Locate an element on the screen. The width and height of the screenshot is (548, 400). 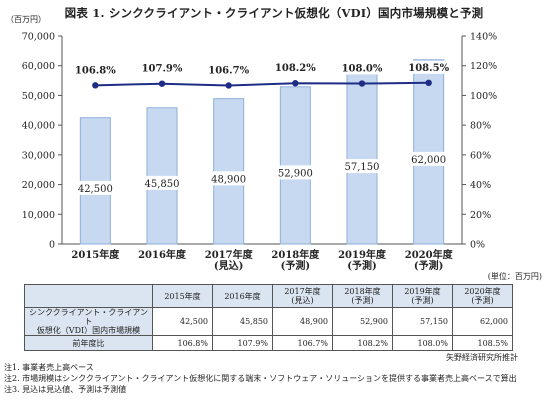
line-data-label: 106.8% is located at coordinates (95, 70).